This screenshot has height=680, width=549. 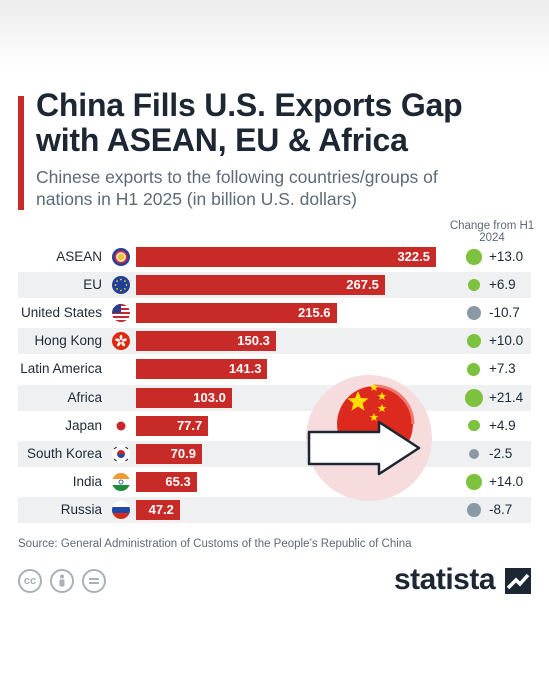 What do you see at coordinates (121, 453) in the screenshot?
I see `south-korea-flag-icon` at bounding box center [121, 453].